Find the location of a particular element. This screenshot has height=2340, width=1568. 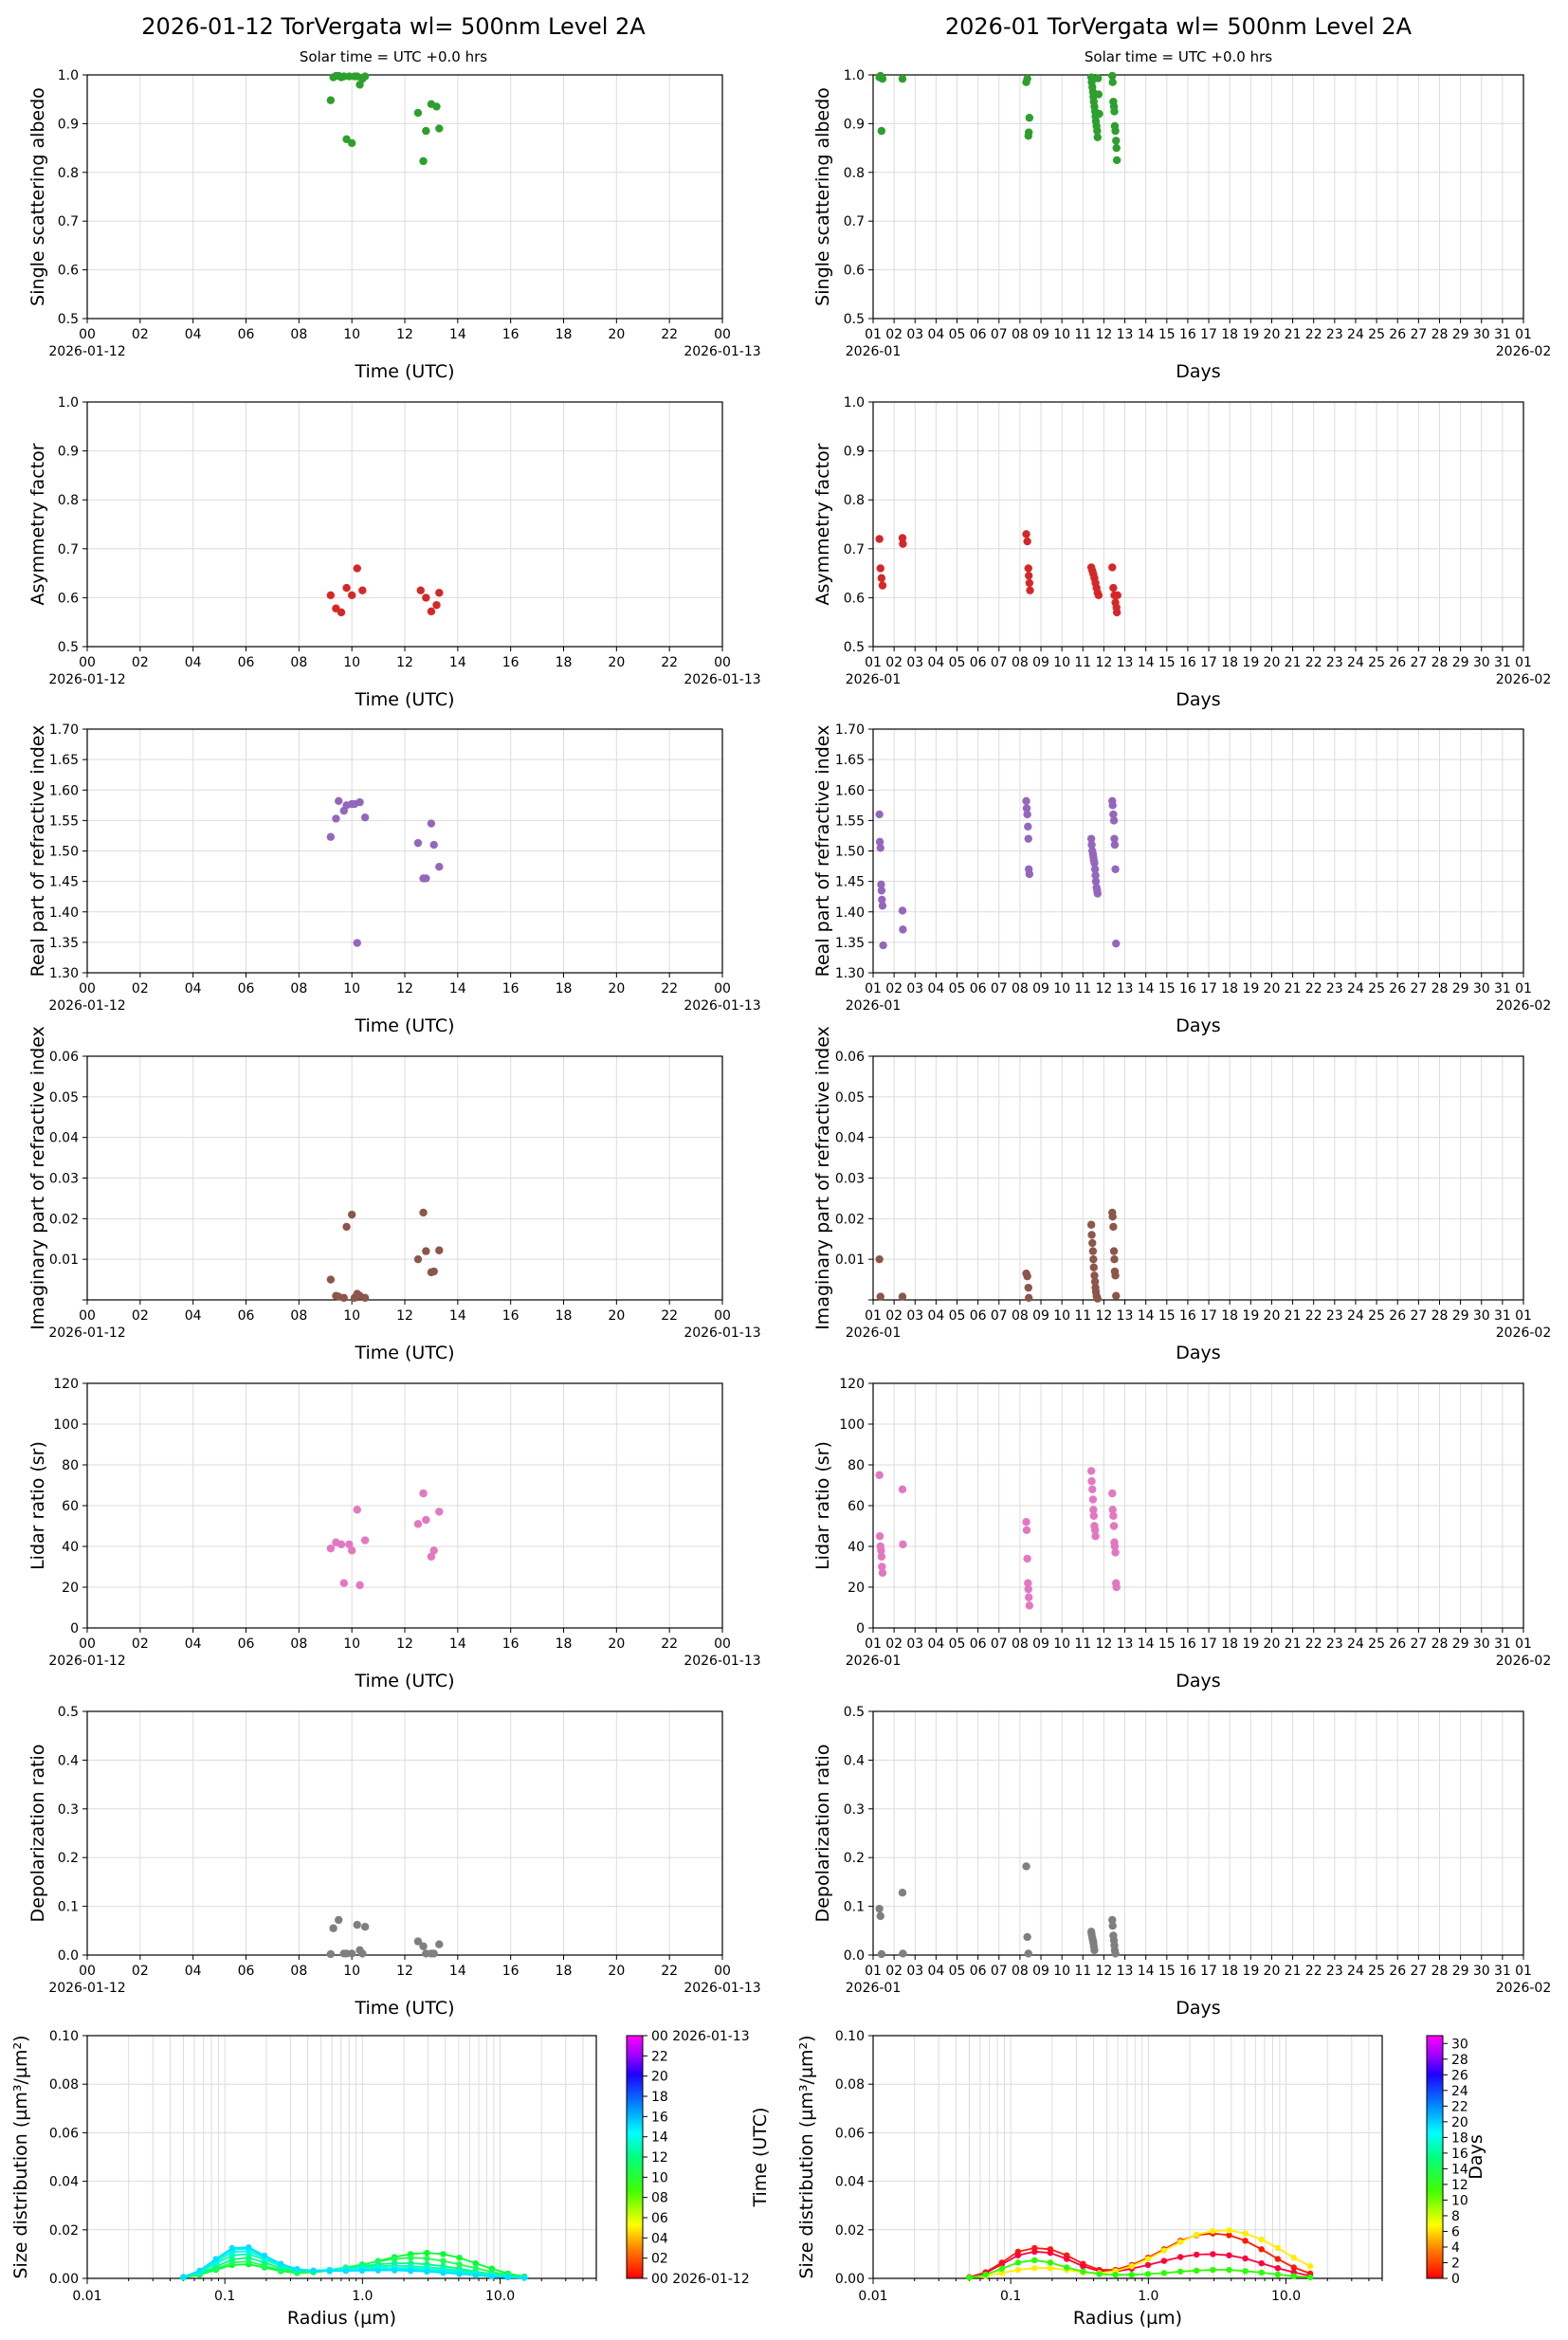

x-date-end-label: 2026-01-13 is located at coordinates (722, 351).